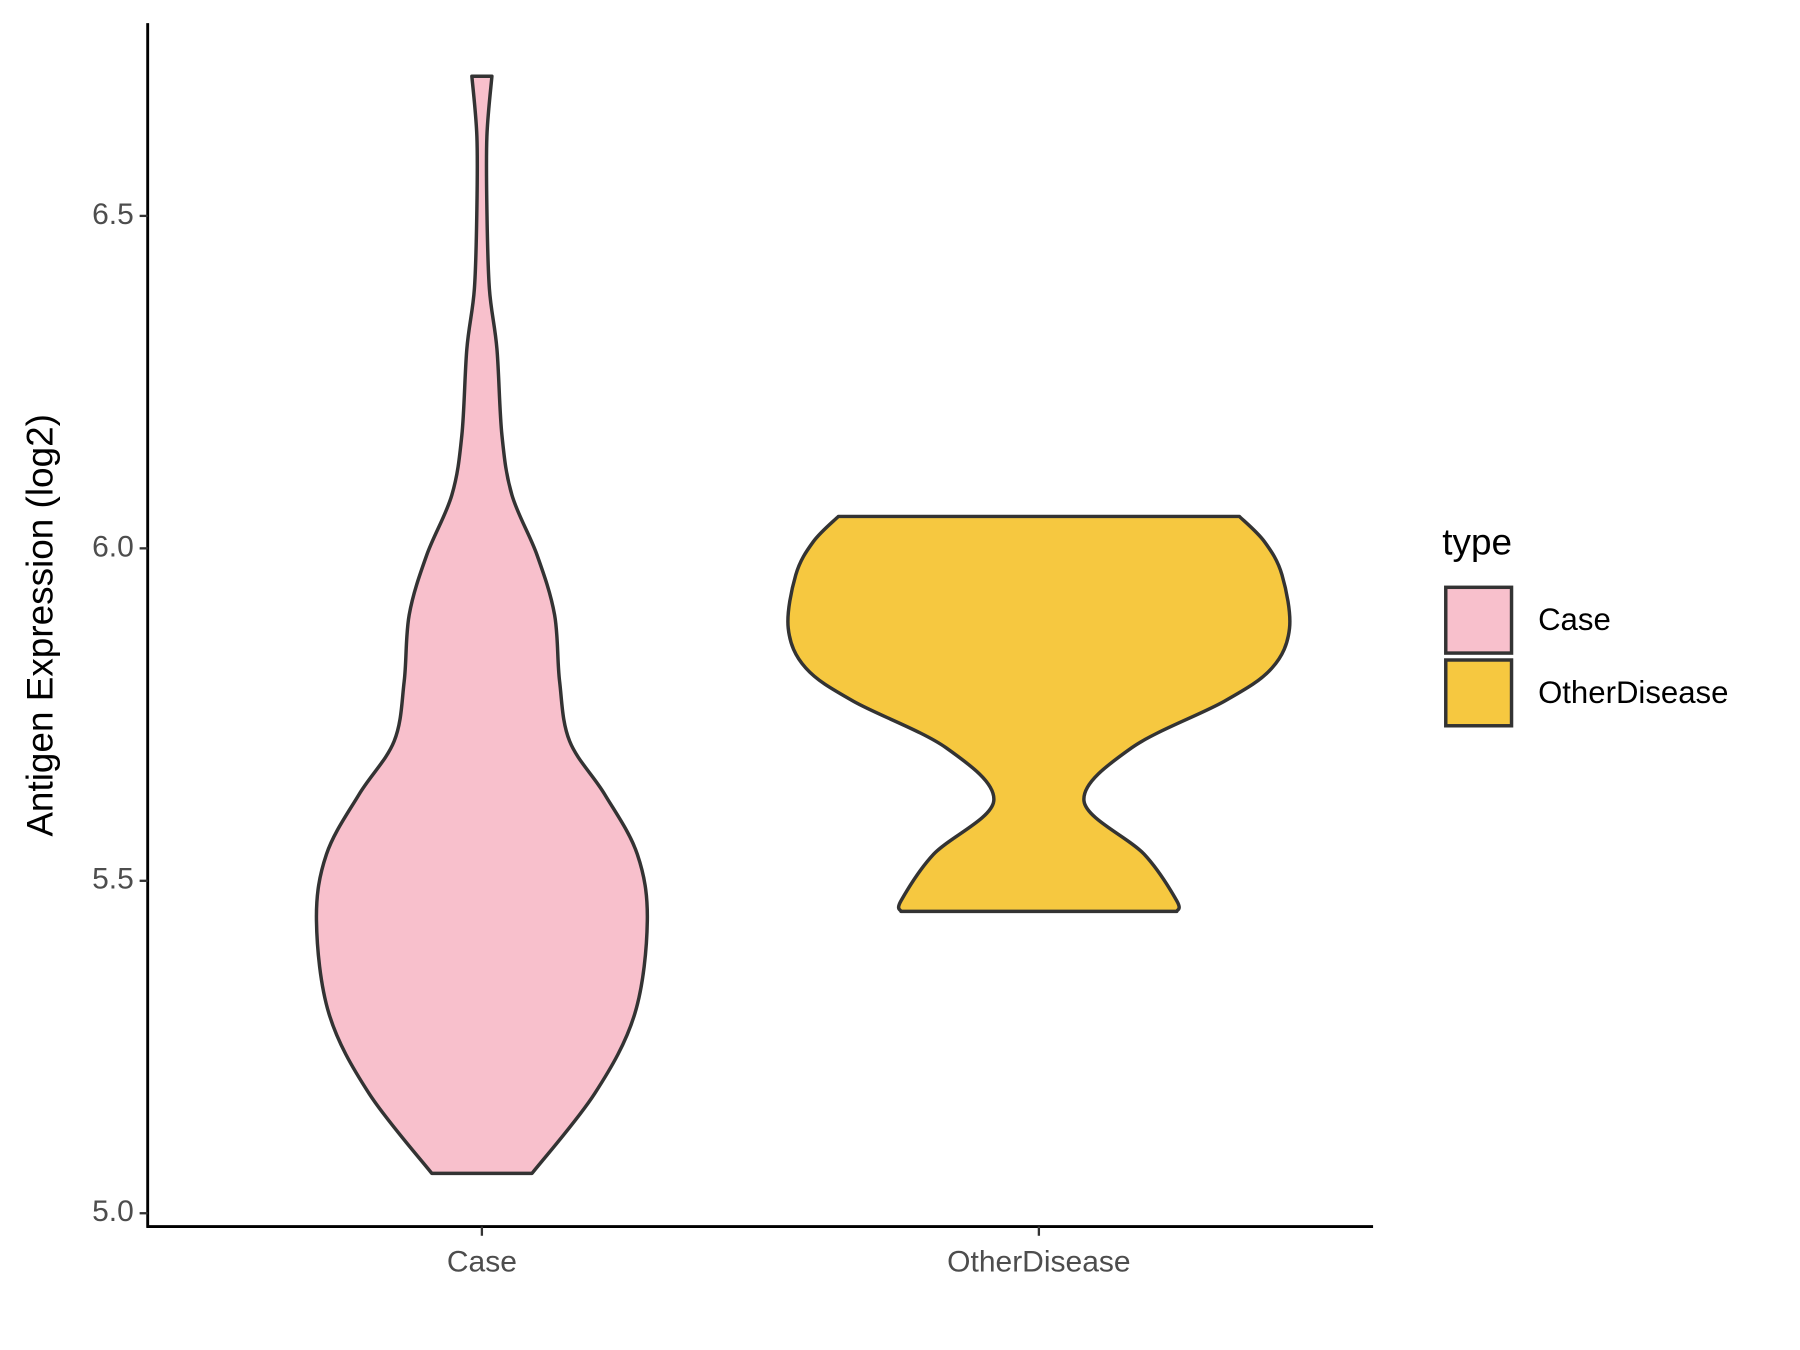  What do you see at coordinates (1633, 692) in the screenshot?
I see `legend-label: OtherDisease` at bounding box center [1633, 692].